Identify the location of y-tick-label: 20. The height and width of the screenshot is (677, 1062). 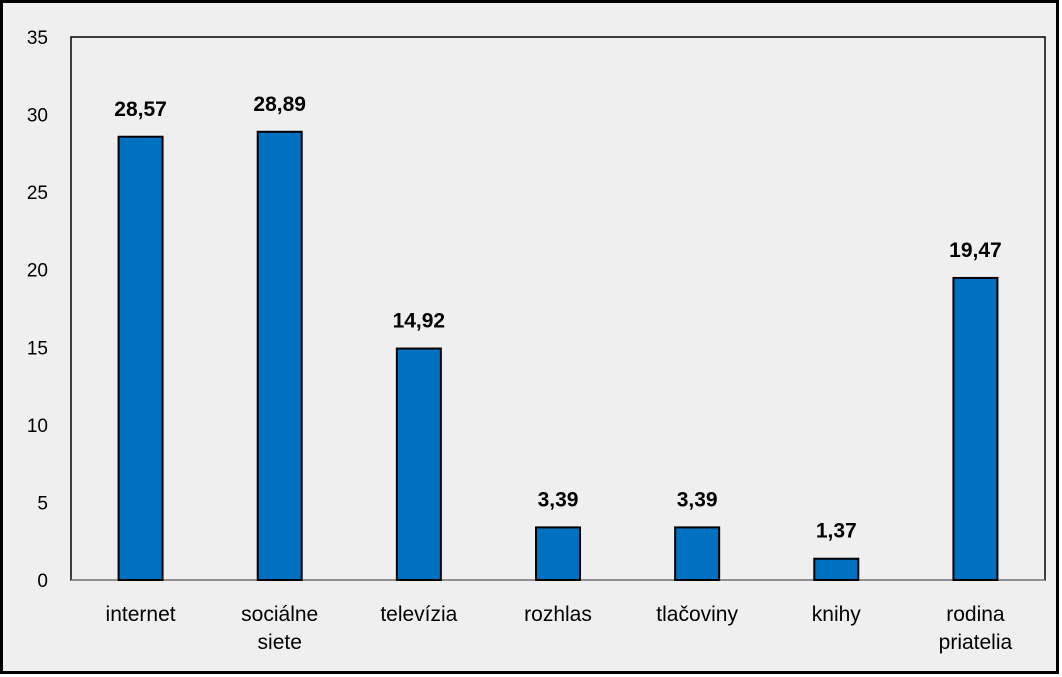
(37, 271).